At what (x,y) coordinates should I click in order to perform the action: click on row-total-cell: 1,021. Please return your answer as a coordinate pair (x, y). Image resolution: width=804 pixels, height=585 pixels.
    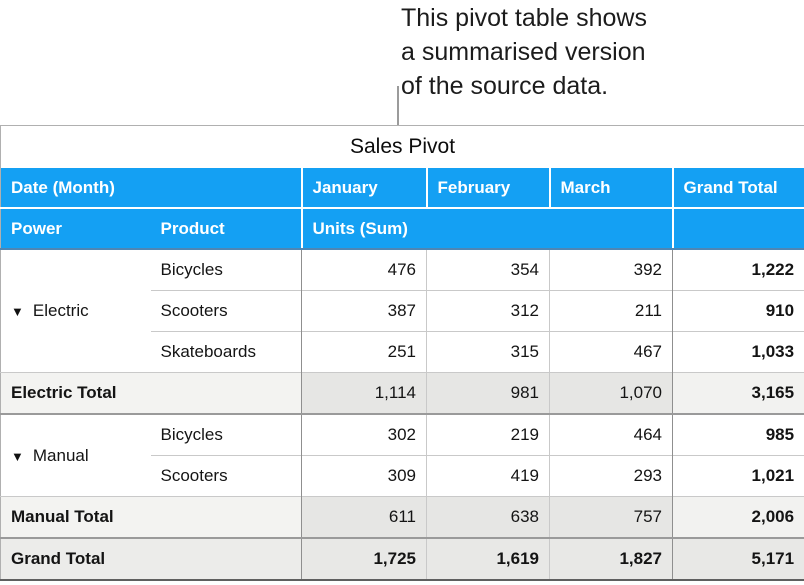
    Looking at the image, I should click on (737, 476).